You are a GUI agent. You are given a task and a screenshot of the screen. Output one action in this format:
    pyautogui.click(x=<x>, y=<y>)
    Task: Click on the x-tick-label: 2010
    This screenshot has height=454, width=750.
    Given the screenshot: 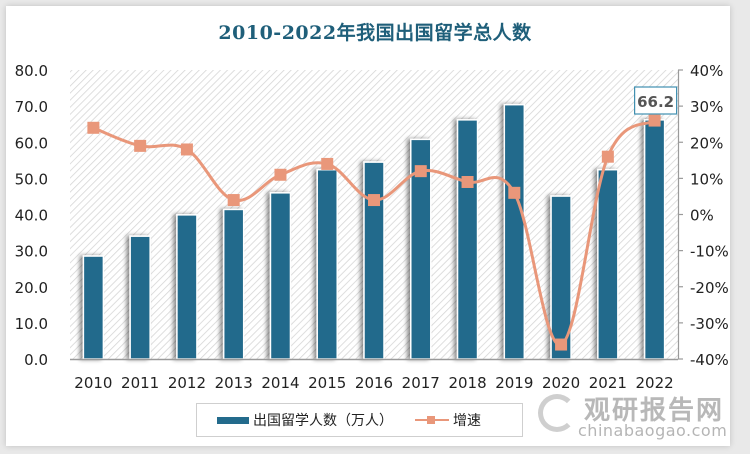 What is the action you would take?
    pyautogui.click(x=93, y=383)
    